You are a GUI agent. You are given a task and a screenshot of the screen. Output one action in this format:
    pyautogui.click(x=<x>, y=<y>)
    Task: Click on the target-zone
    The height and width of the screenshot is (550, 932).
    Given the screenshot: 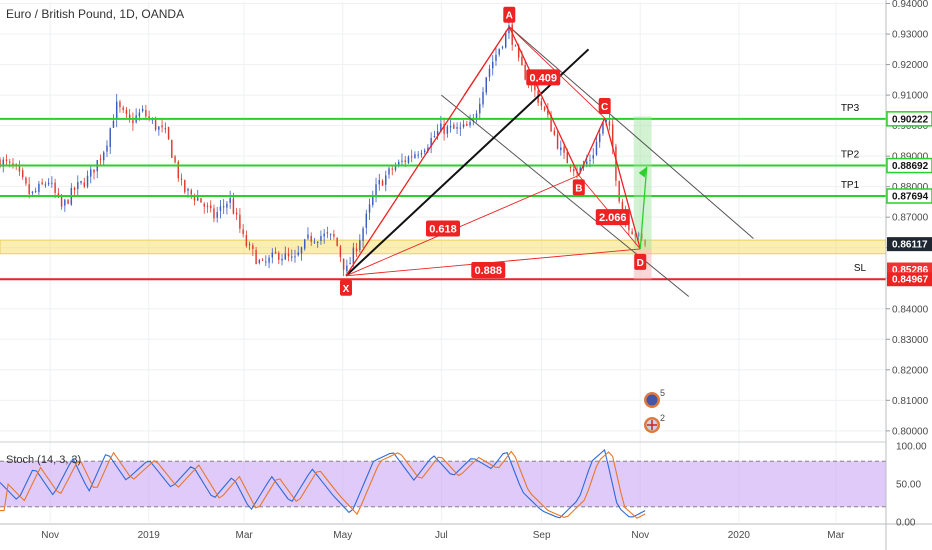 What is the action you would take?
    pyautogui.click(x=642, y=182)
    